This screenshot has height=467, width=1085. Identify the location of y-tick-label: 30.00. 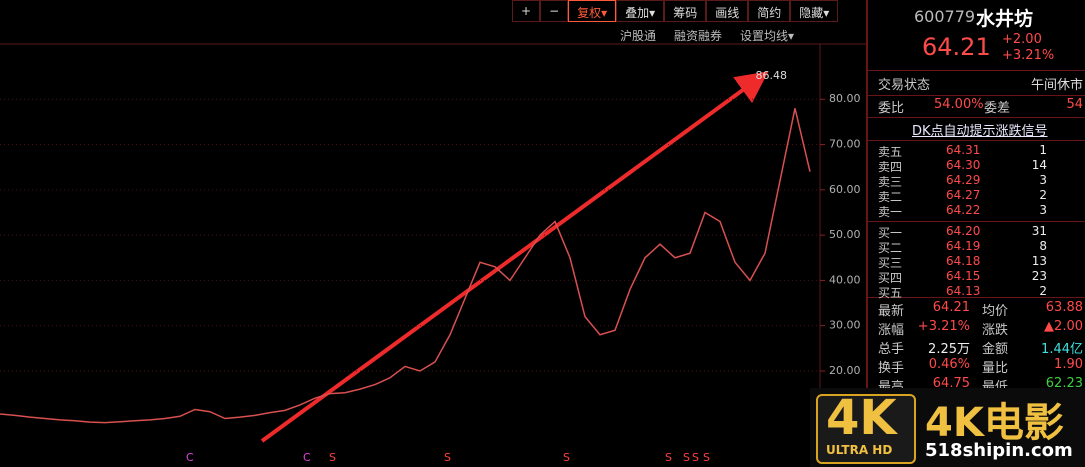
(845, 325).